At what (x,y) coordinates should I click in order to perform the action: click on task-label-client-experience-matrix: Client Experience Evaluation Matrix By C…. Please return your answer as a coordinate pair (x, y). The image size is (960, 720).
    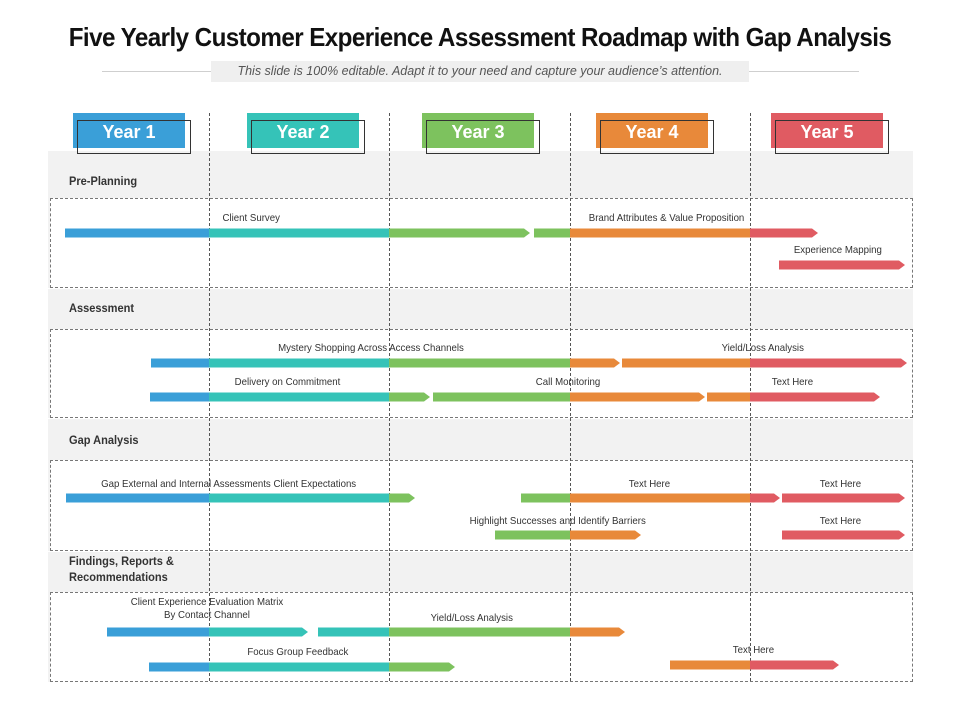
    Looking at the image, I should click on (207, 608).